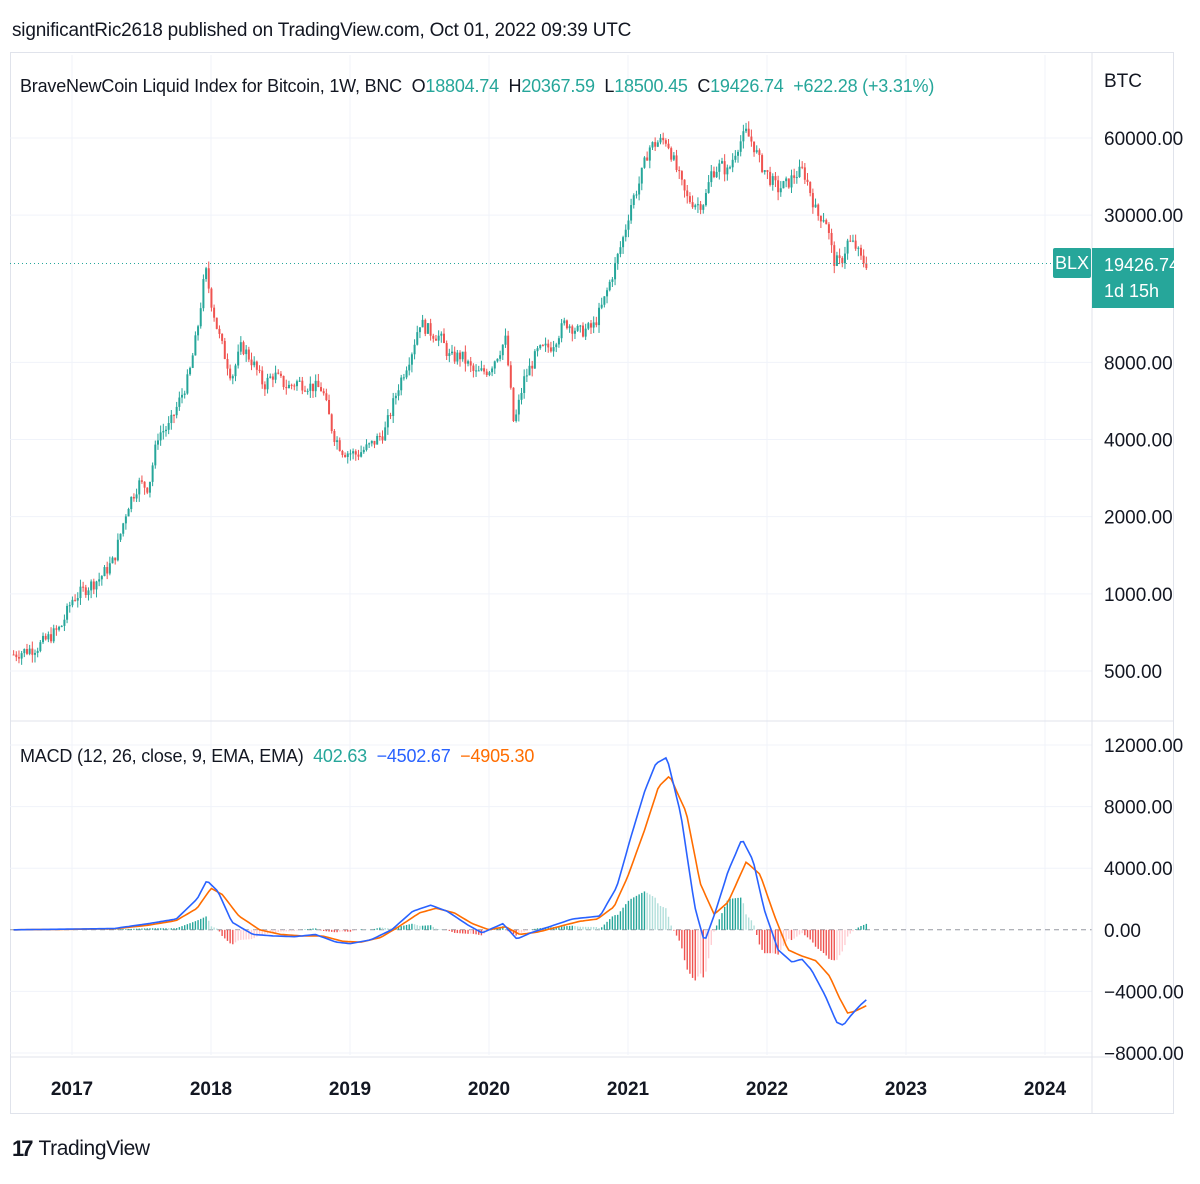  I want to click on macd-value: −4502.67, so click(413, 756).